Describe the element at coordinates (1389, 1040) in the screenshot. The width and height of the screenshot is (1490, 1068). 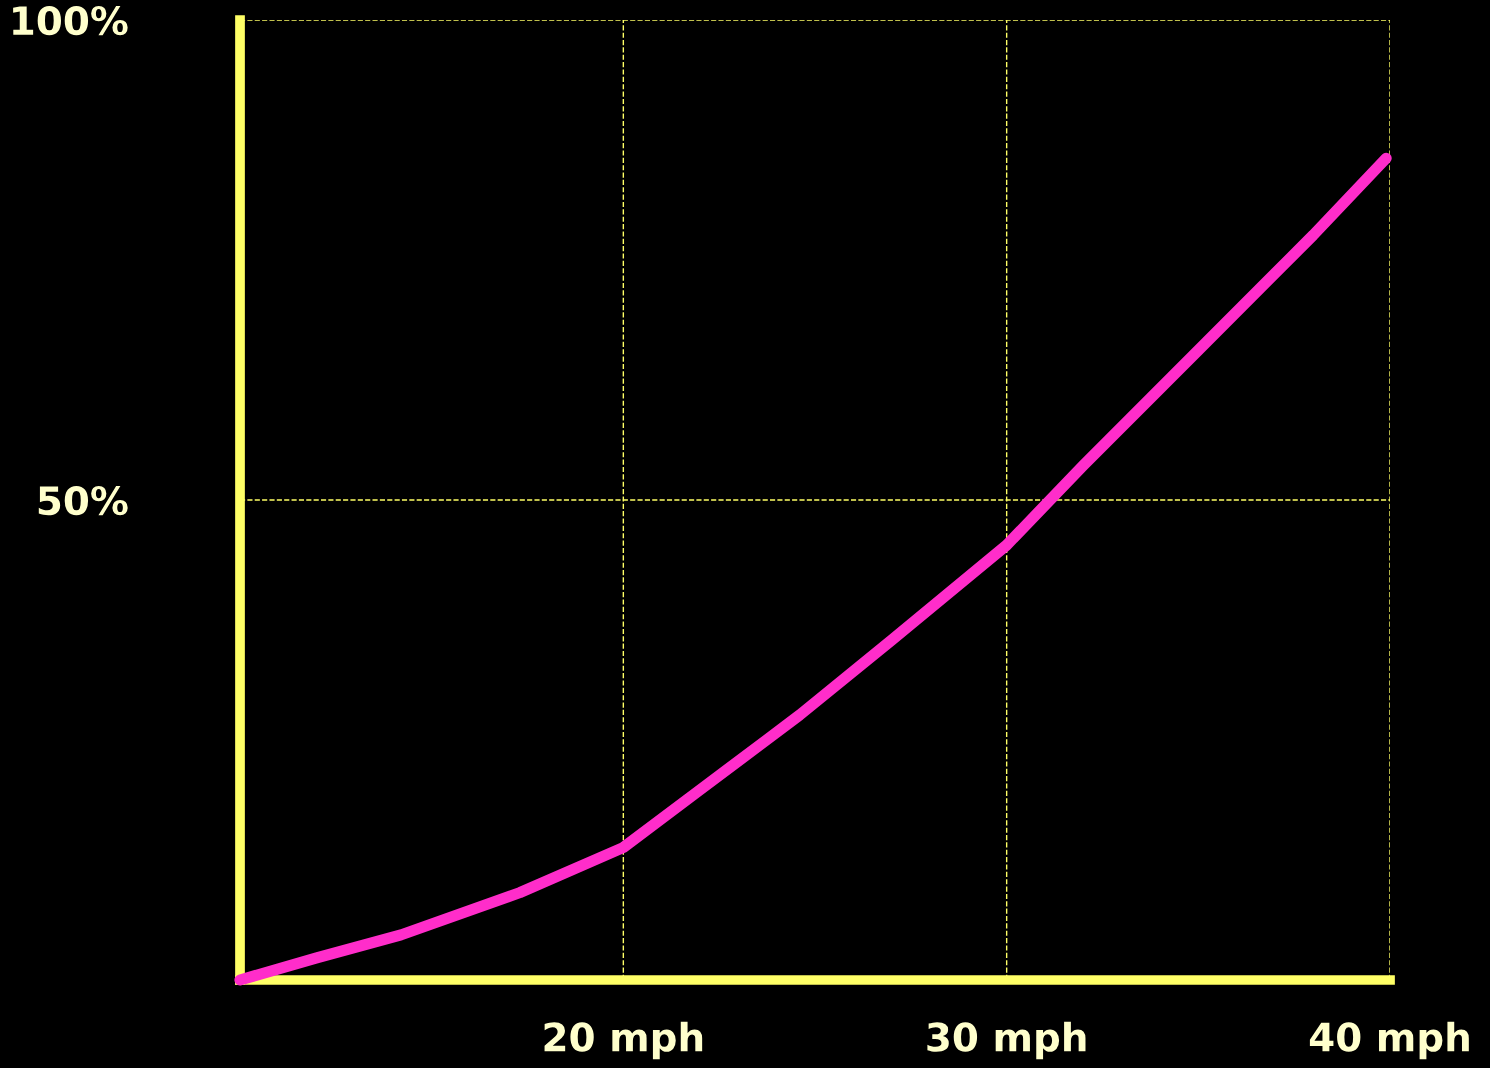
I see `x-tick-label: 40 mph` at that location.